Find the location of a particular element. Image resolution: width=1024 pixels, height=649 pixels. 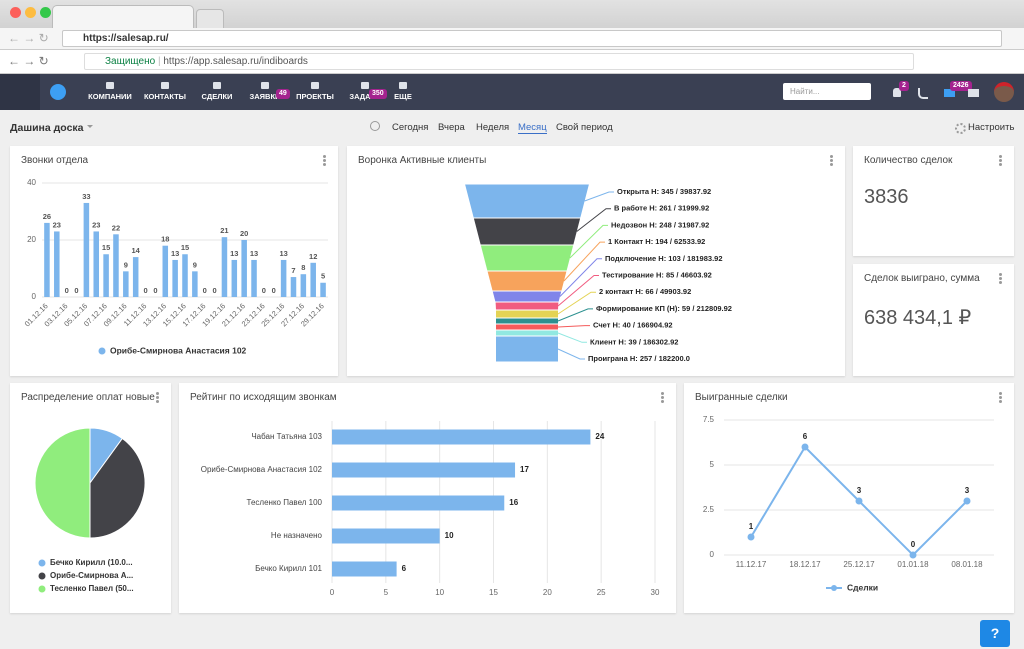

avatar is located at coordinates (1004, 92).